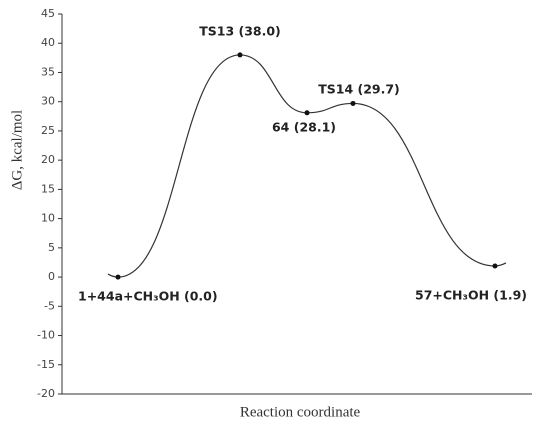  Describe the element at coordinates (51, 247) in the screenshot. I see `y-tick-label: 5` at that location.